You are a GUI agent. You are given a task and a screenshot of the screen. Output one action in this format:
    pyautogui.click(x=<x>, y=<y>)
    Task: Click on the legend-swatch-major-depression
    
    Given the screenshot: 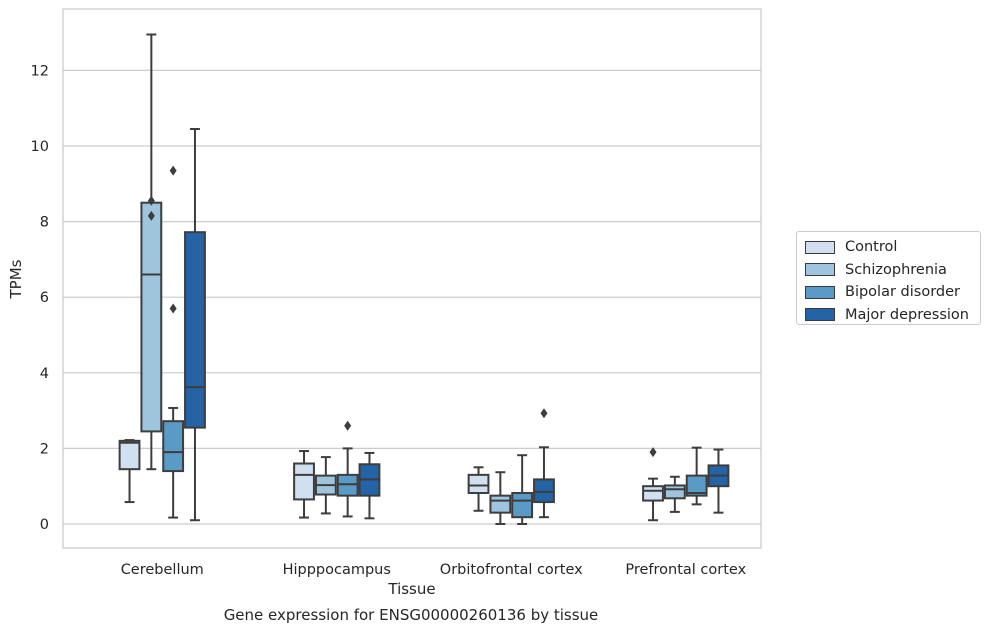 What is the action you would take?
    pyautogui.click(x=820, y=315)
    